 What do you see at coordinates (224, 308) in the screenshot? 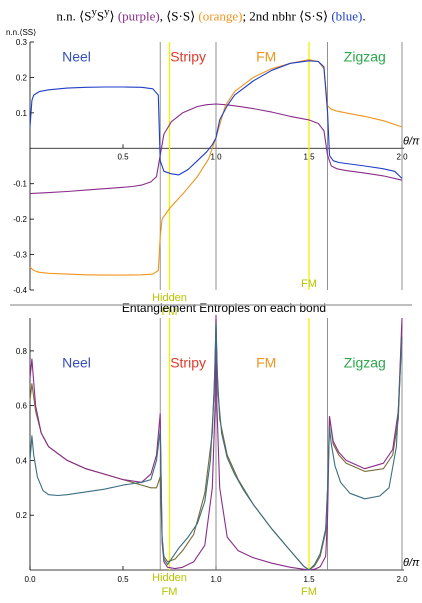
I see `chart-title: Entanglement Entropies on each bond` at bounding box center [224, 308].